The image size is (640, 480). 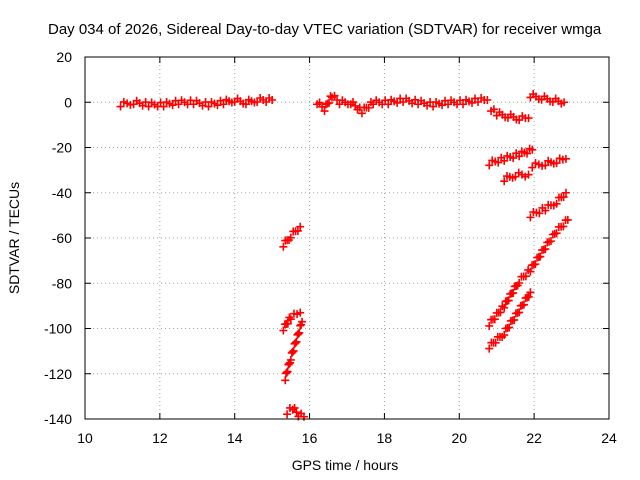 I want to click on x-tick-label: 10, so click(x=85, y=438).